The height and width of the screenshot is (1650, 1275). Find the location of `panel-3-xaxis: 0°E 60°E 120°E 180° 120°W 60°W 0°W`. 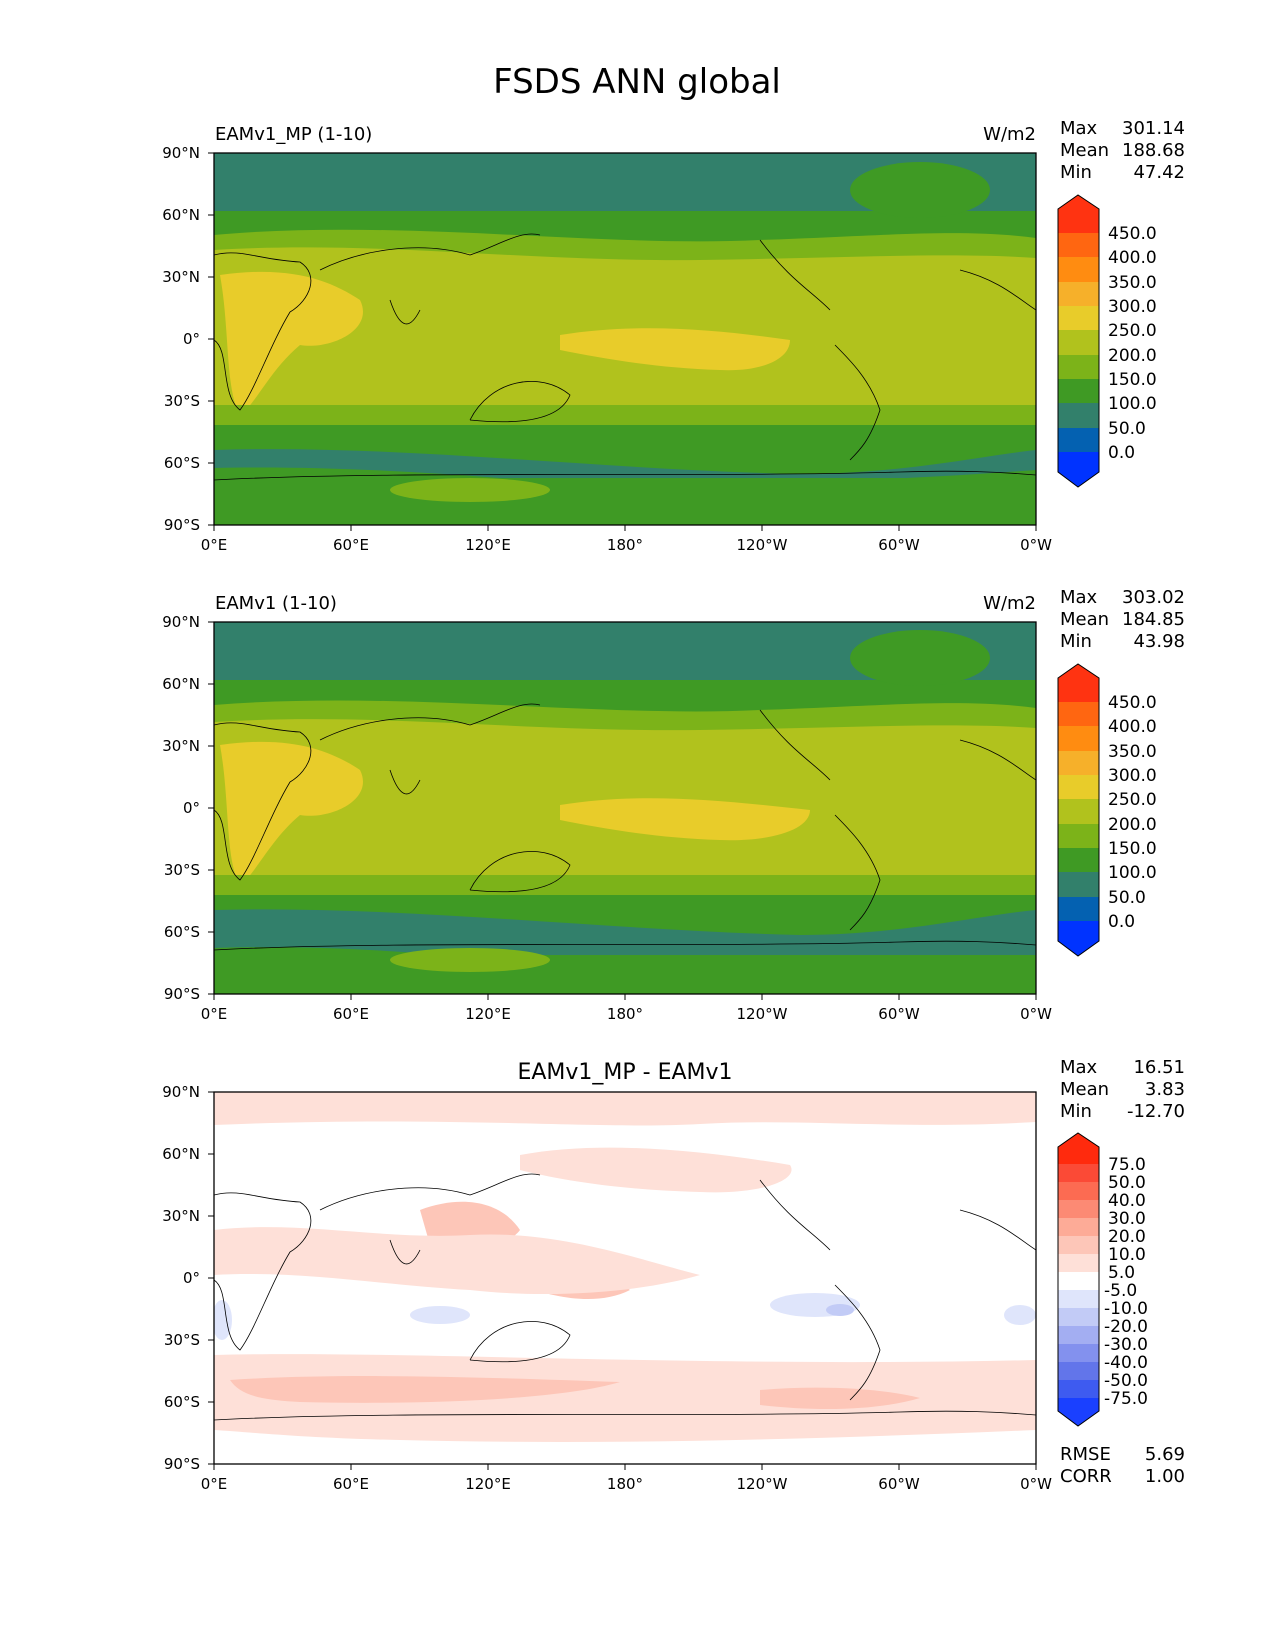

panel-3-xaxis: 0°E 60°E 120°E 180° 120°W 60°W 0°W is located at coordinates (626, 1478).